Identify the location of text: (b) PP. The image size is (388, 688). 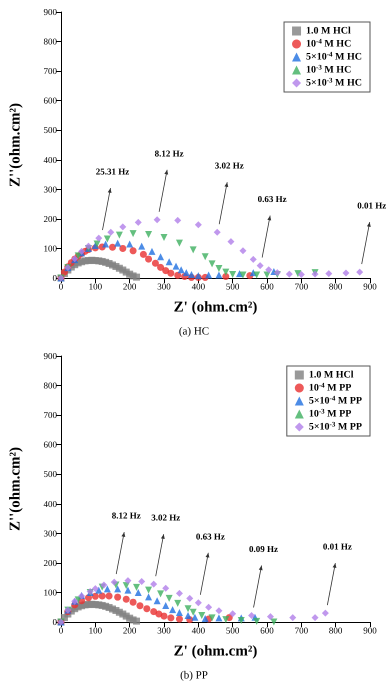
(194, 676).